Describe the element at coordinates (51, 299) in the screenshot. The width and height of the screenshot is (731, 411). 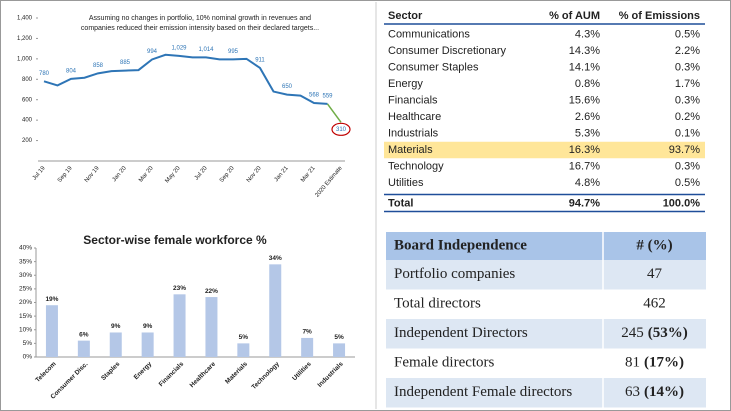
I see `data-label: 19%` at that location.